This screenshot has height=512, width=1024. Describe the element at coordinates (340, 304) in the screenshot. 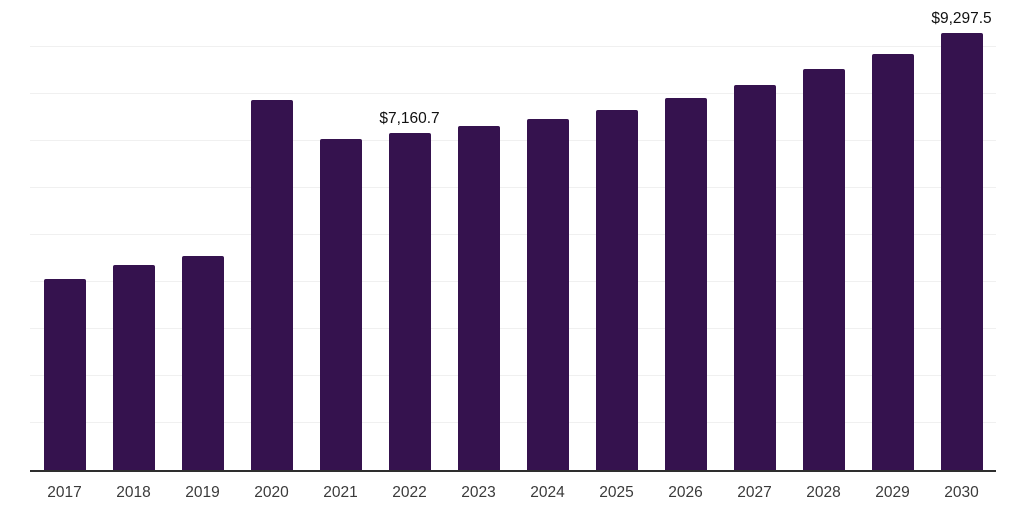

I see `bar-2021` at that location.